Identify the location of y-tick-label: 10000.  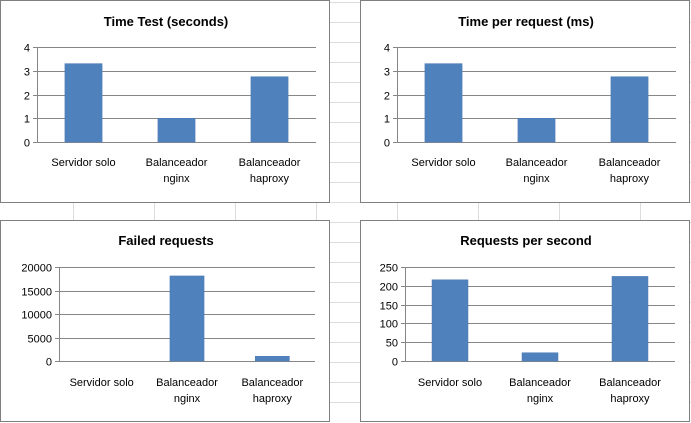
(36, 316).